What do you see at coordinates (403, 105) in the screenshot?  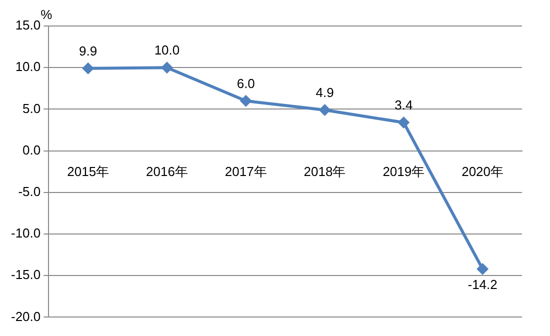 I see `data-label: 3.4` at bounding box center [403, 105].